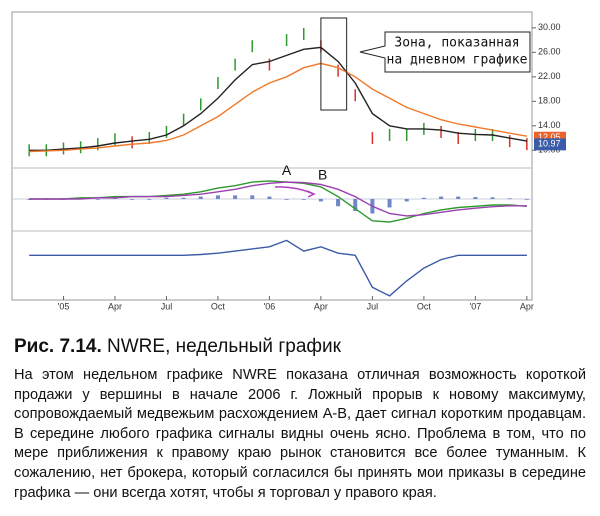 This screenshot has height=516, width=600. I want to click on price-tag: 10.97, so click(549, 144).